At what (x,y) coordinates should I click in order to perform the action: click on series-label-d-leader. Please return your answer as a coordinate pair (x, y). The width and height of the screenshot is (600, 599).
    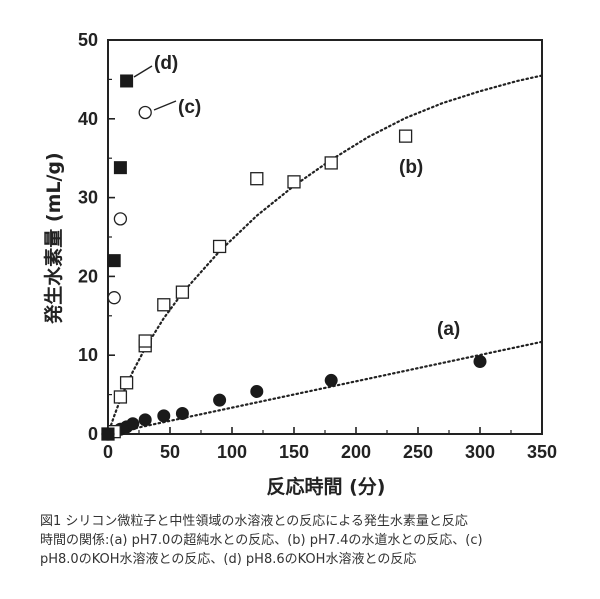
    Looking at the image, I should click on (143, 71).